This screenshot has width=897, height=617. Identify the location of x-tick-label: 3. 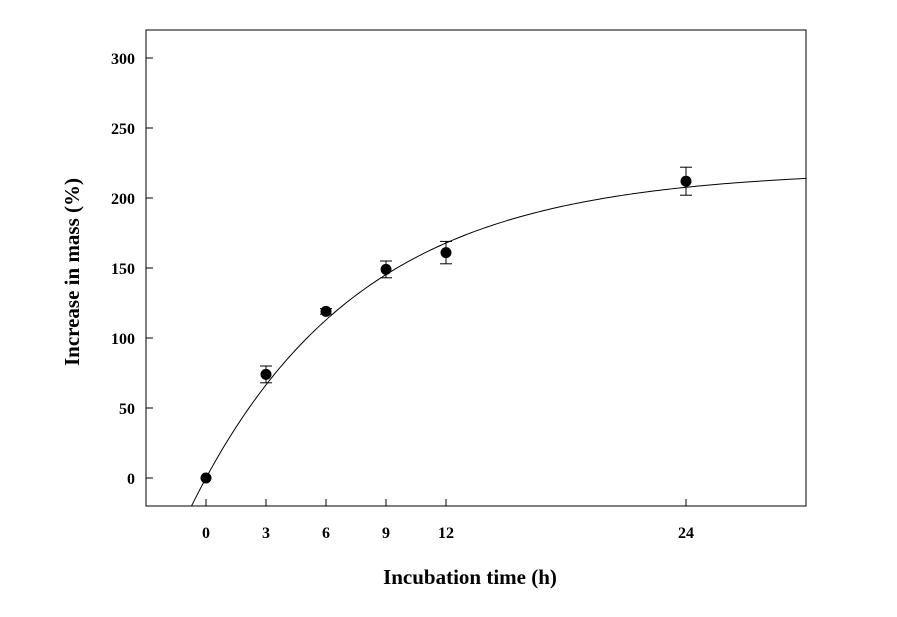
(266, 533).